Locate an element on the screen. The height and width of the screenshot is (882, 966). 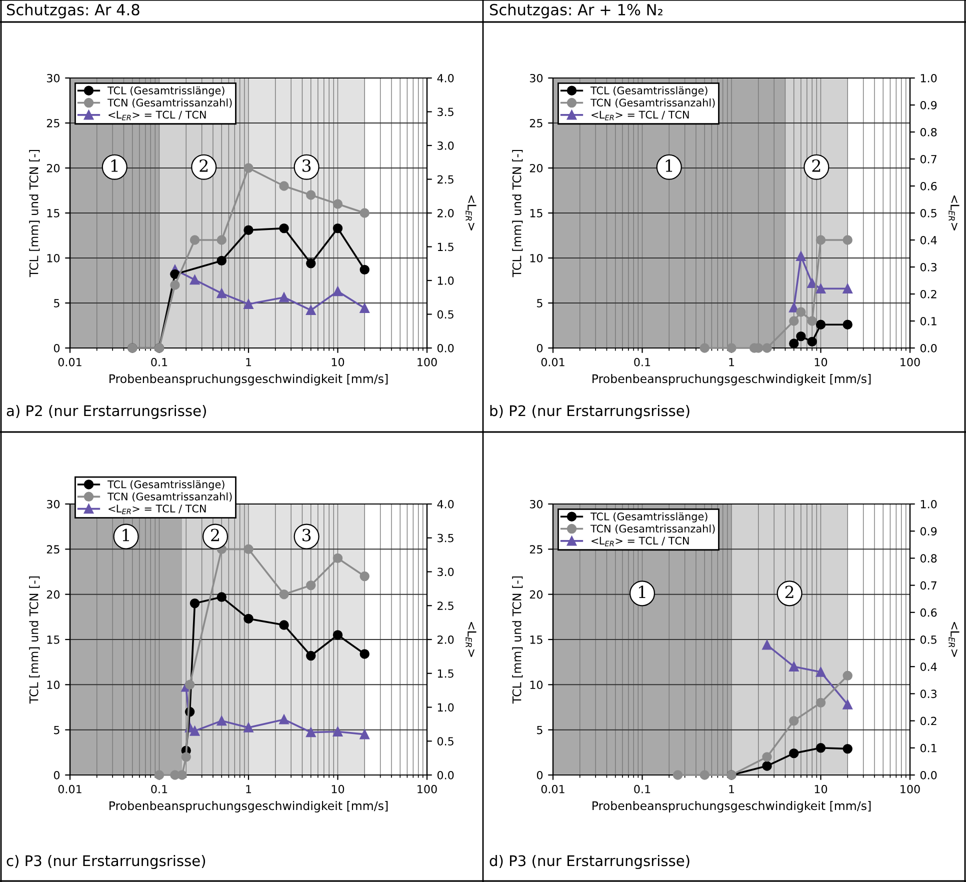
y2-tick-label: 0.1 is located at coordinates (928, 748).